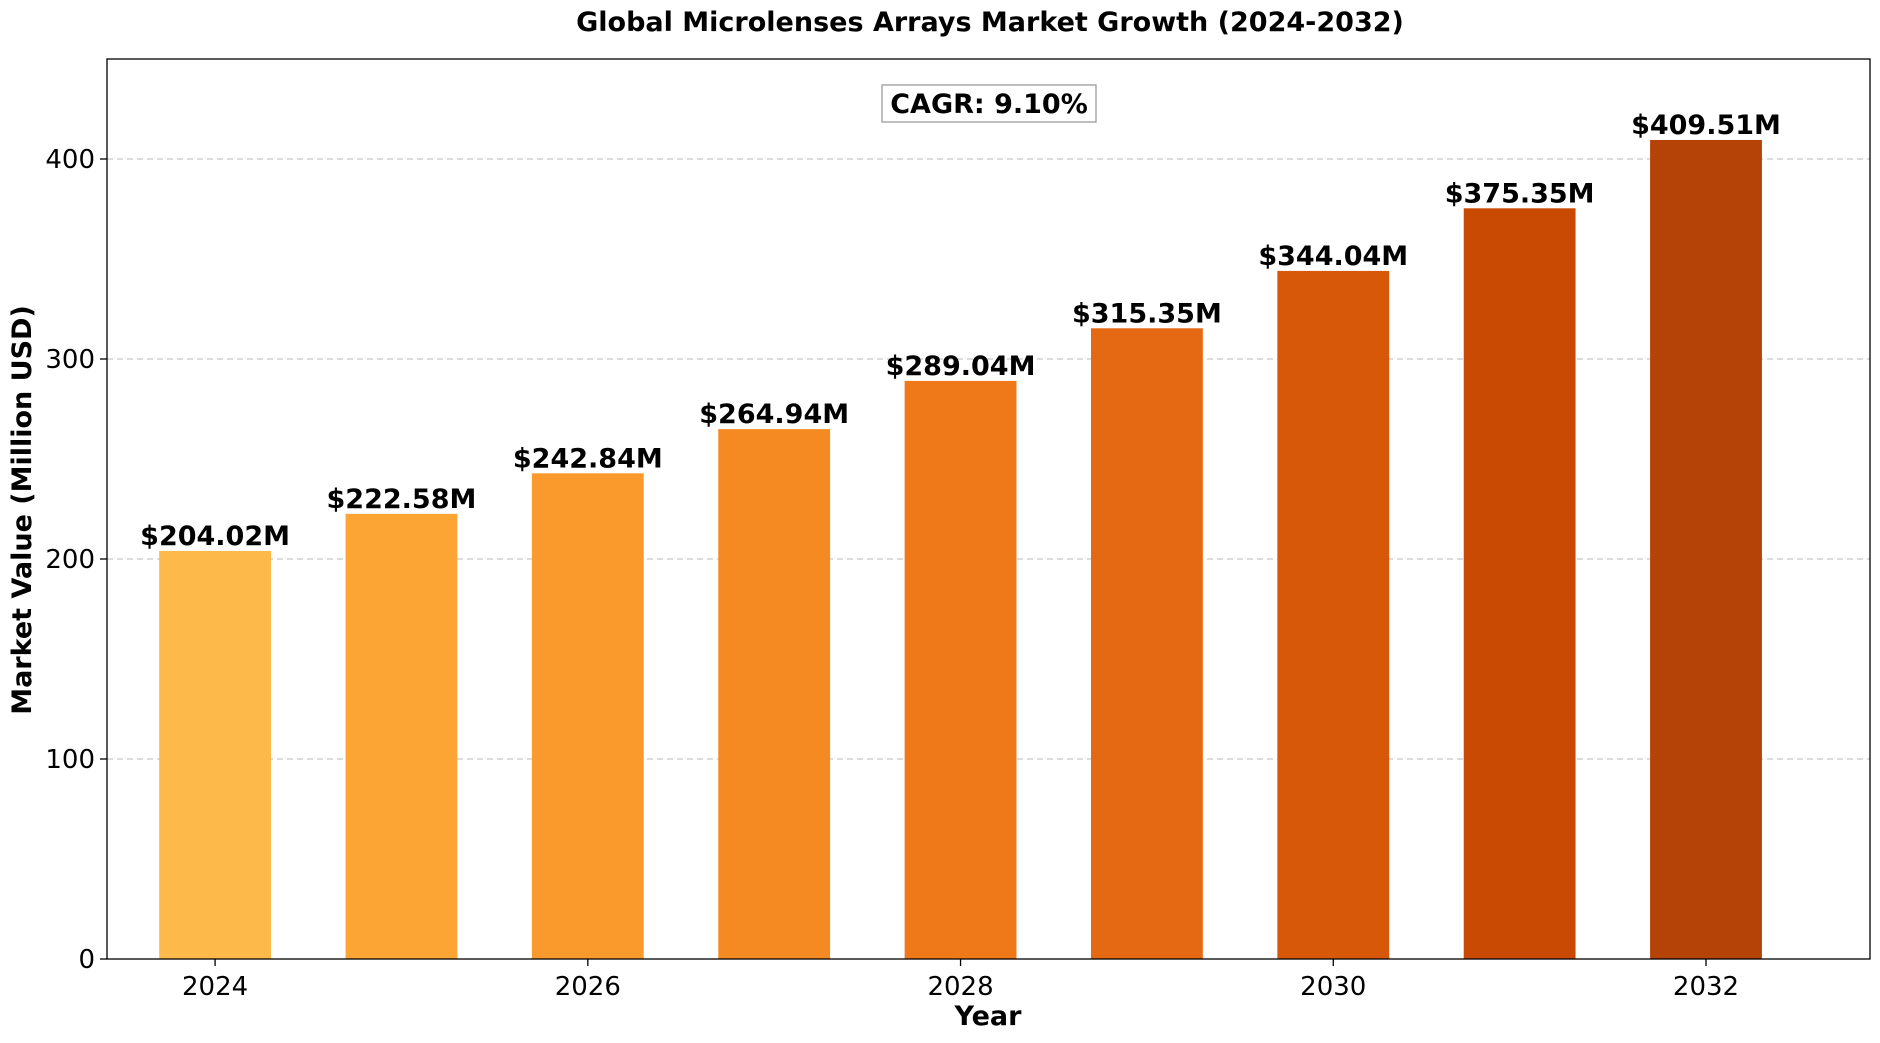 The width and height of the screenshot is (1880, 1043). I want to click on x-tick-label-2028: 2028, so click(960, 987).